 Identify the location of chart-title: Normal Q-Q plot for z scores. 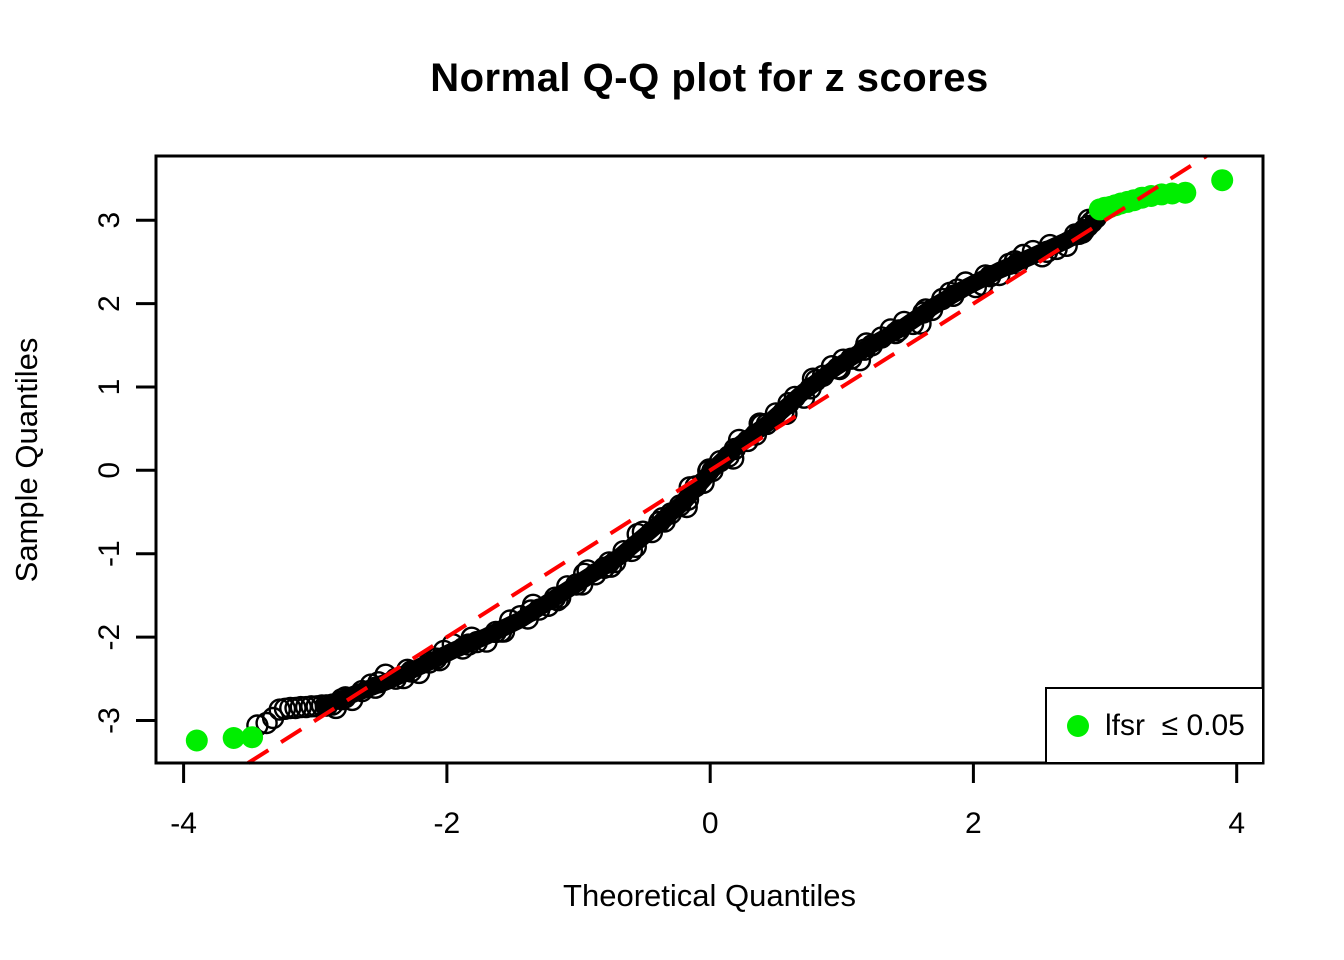
(709, 78).